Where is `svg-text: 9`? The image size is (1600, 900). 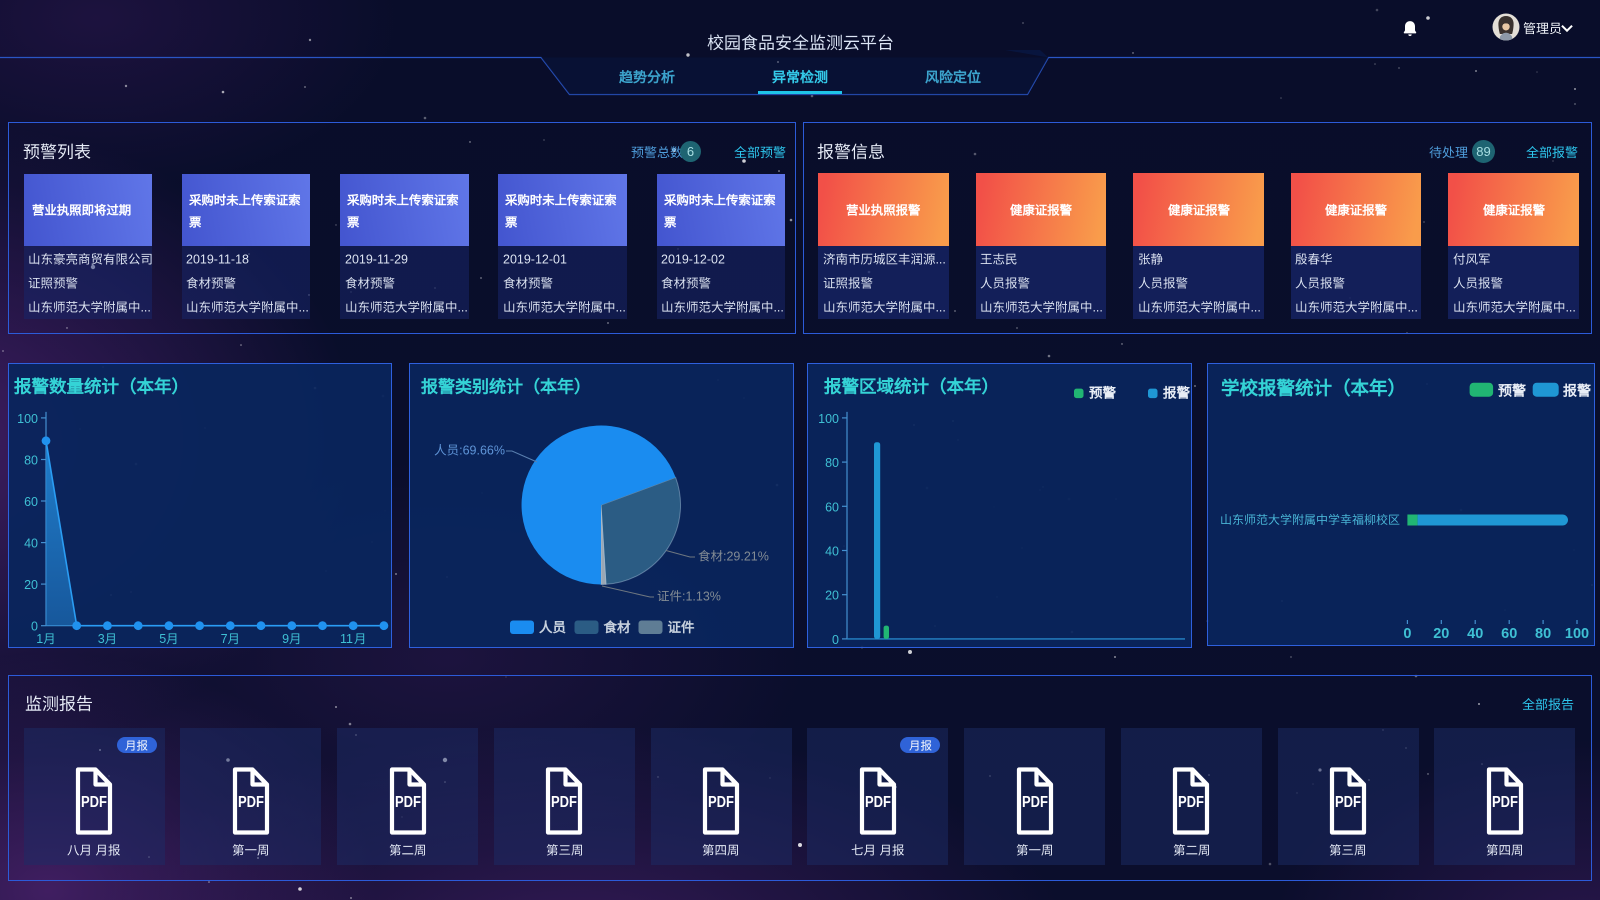 svg-text: 9 is located at coordinates (285, 639).